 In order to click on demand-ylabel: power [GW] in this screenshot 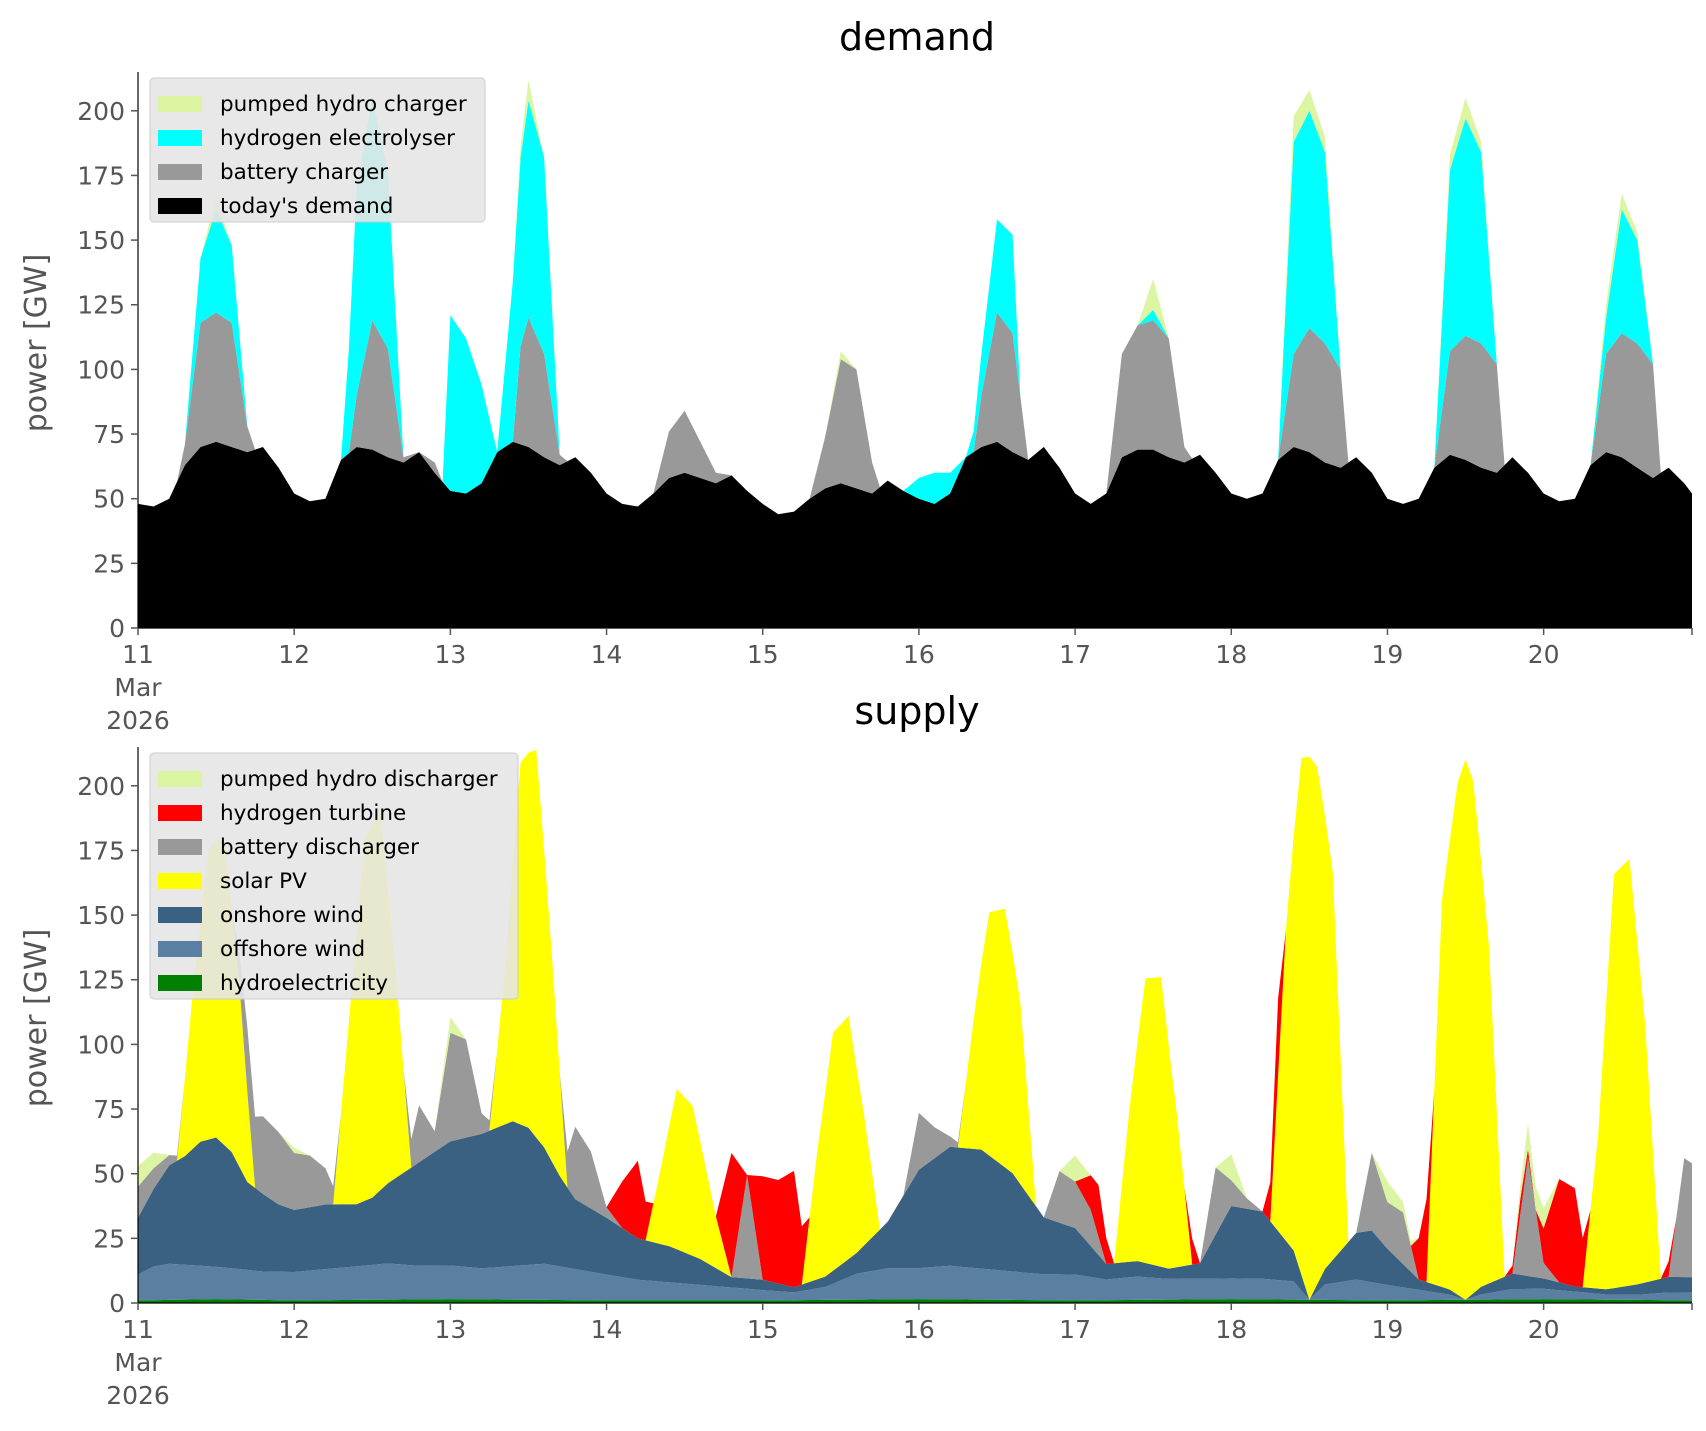, I will do `click(36, 343)`.